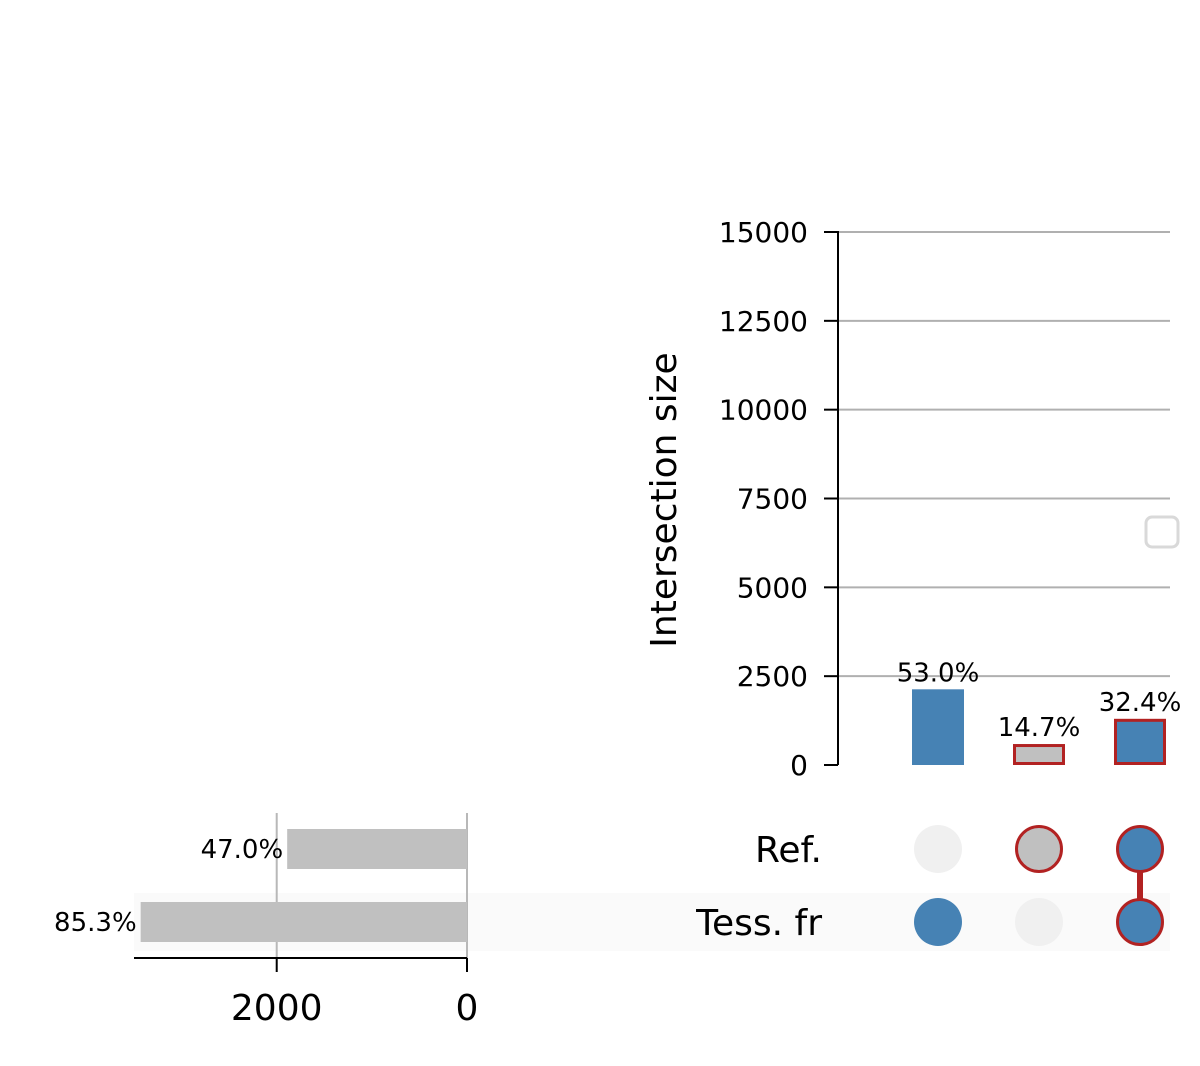 This screenshot has height=1066, width=1200. I want to click on intersection-y-tick-label: 10000, so click(763, 410).